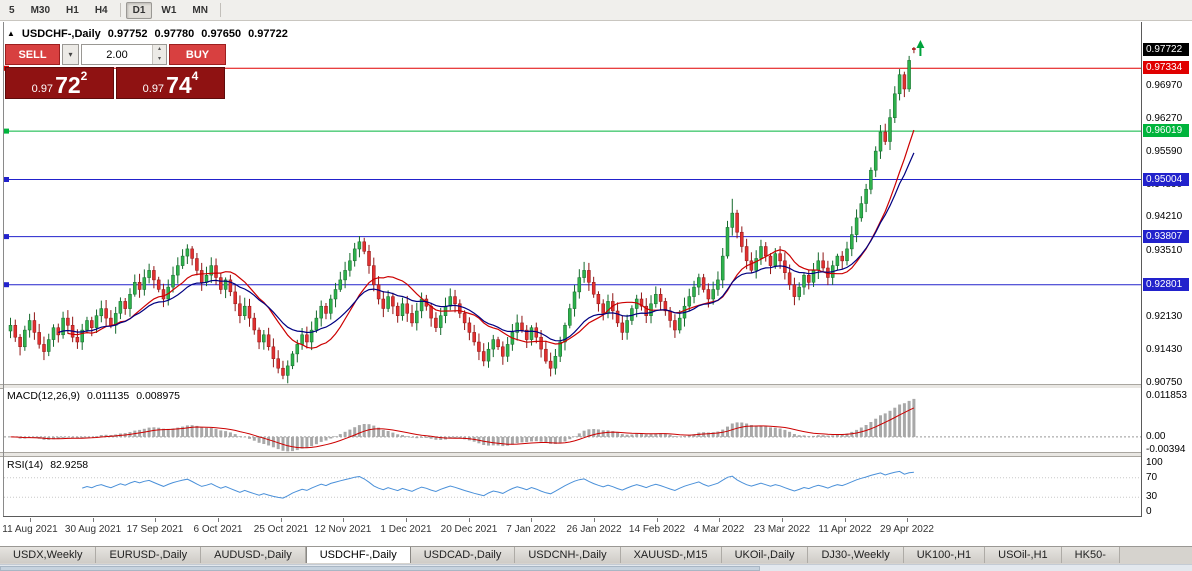  I want to click on timeframe-button-5: 5, so click(12, 10).